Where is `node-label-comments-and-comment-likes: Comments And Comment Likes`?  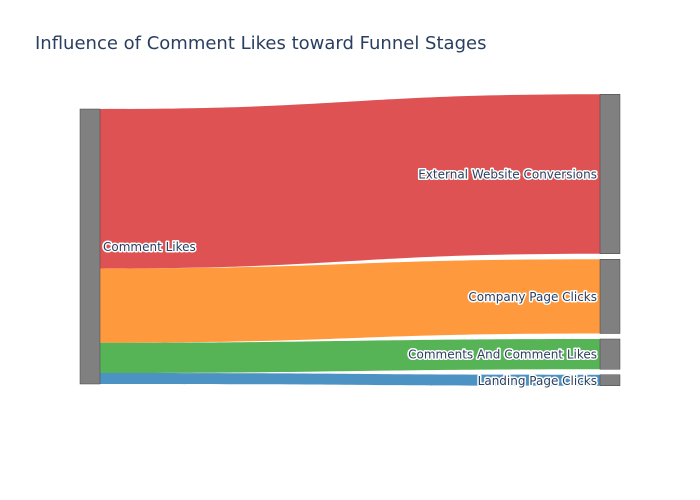
node-label-comments-and-comment-likes: Comments And Comment Likes is located at coordinates (502, 355).